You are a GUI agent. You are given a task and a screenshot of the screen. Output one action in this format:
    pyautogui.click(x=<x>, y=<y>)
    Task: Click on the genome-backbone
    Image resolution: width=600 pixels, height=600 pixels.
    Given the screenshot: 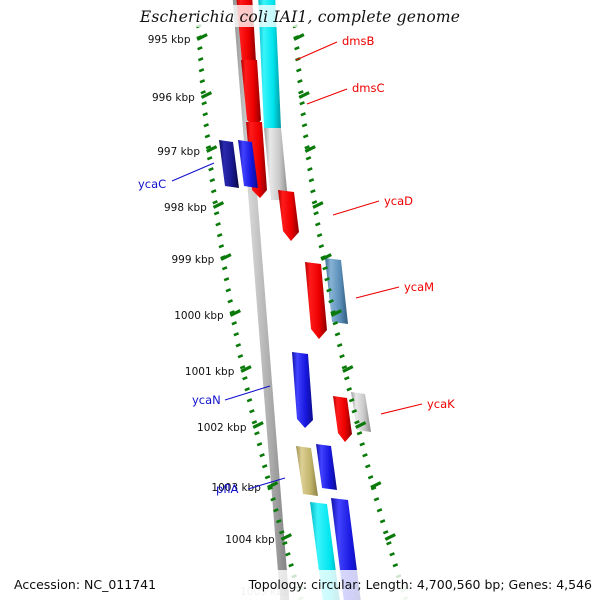 What is the action you would take?
    pyautogui.click(x=261, y=300)
    